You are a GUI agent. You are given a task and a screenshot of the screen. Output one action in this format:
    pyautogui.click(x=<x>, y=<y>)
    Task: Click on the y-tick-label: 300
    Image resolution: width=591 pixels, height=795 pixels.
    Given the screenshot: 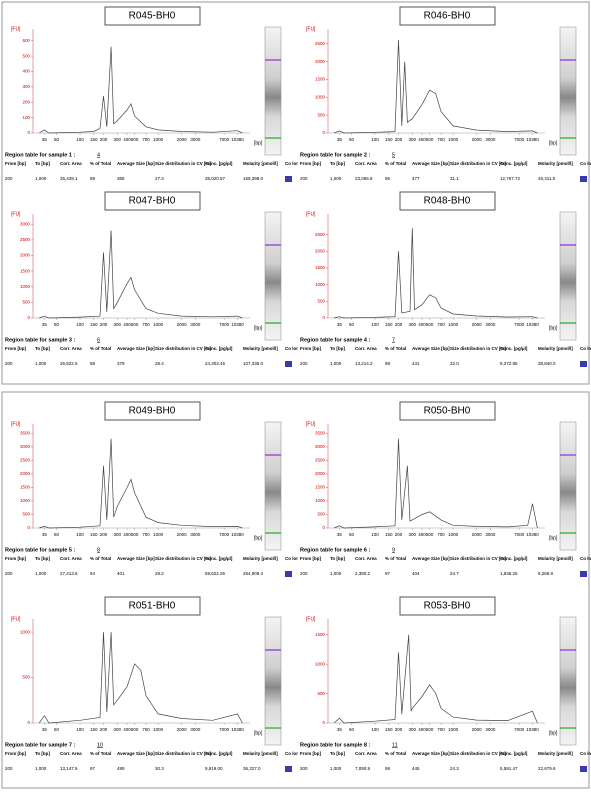 What is the action you would take?
    pyautogui.click(x=26, y=86)
    